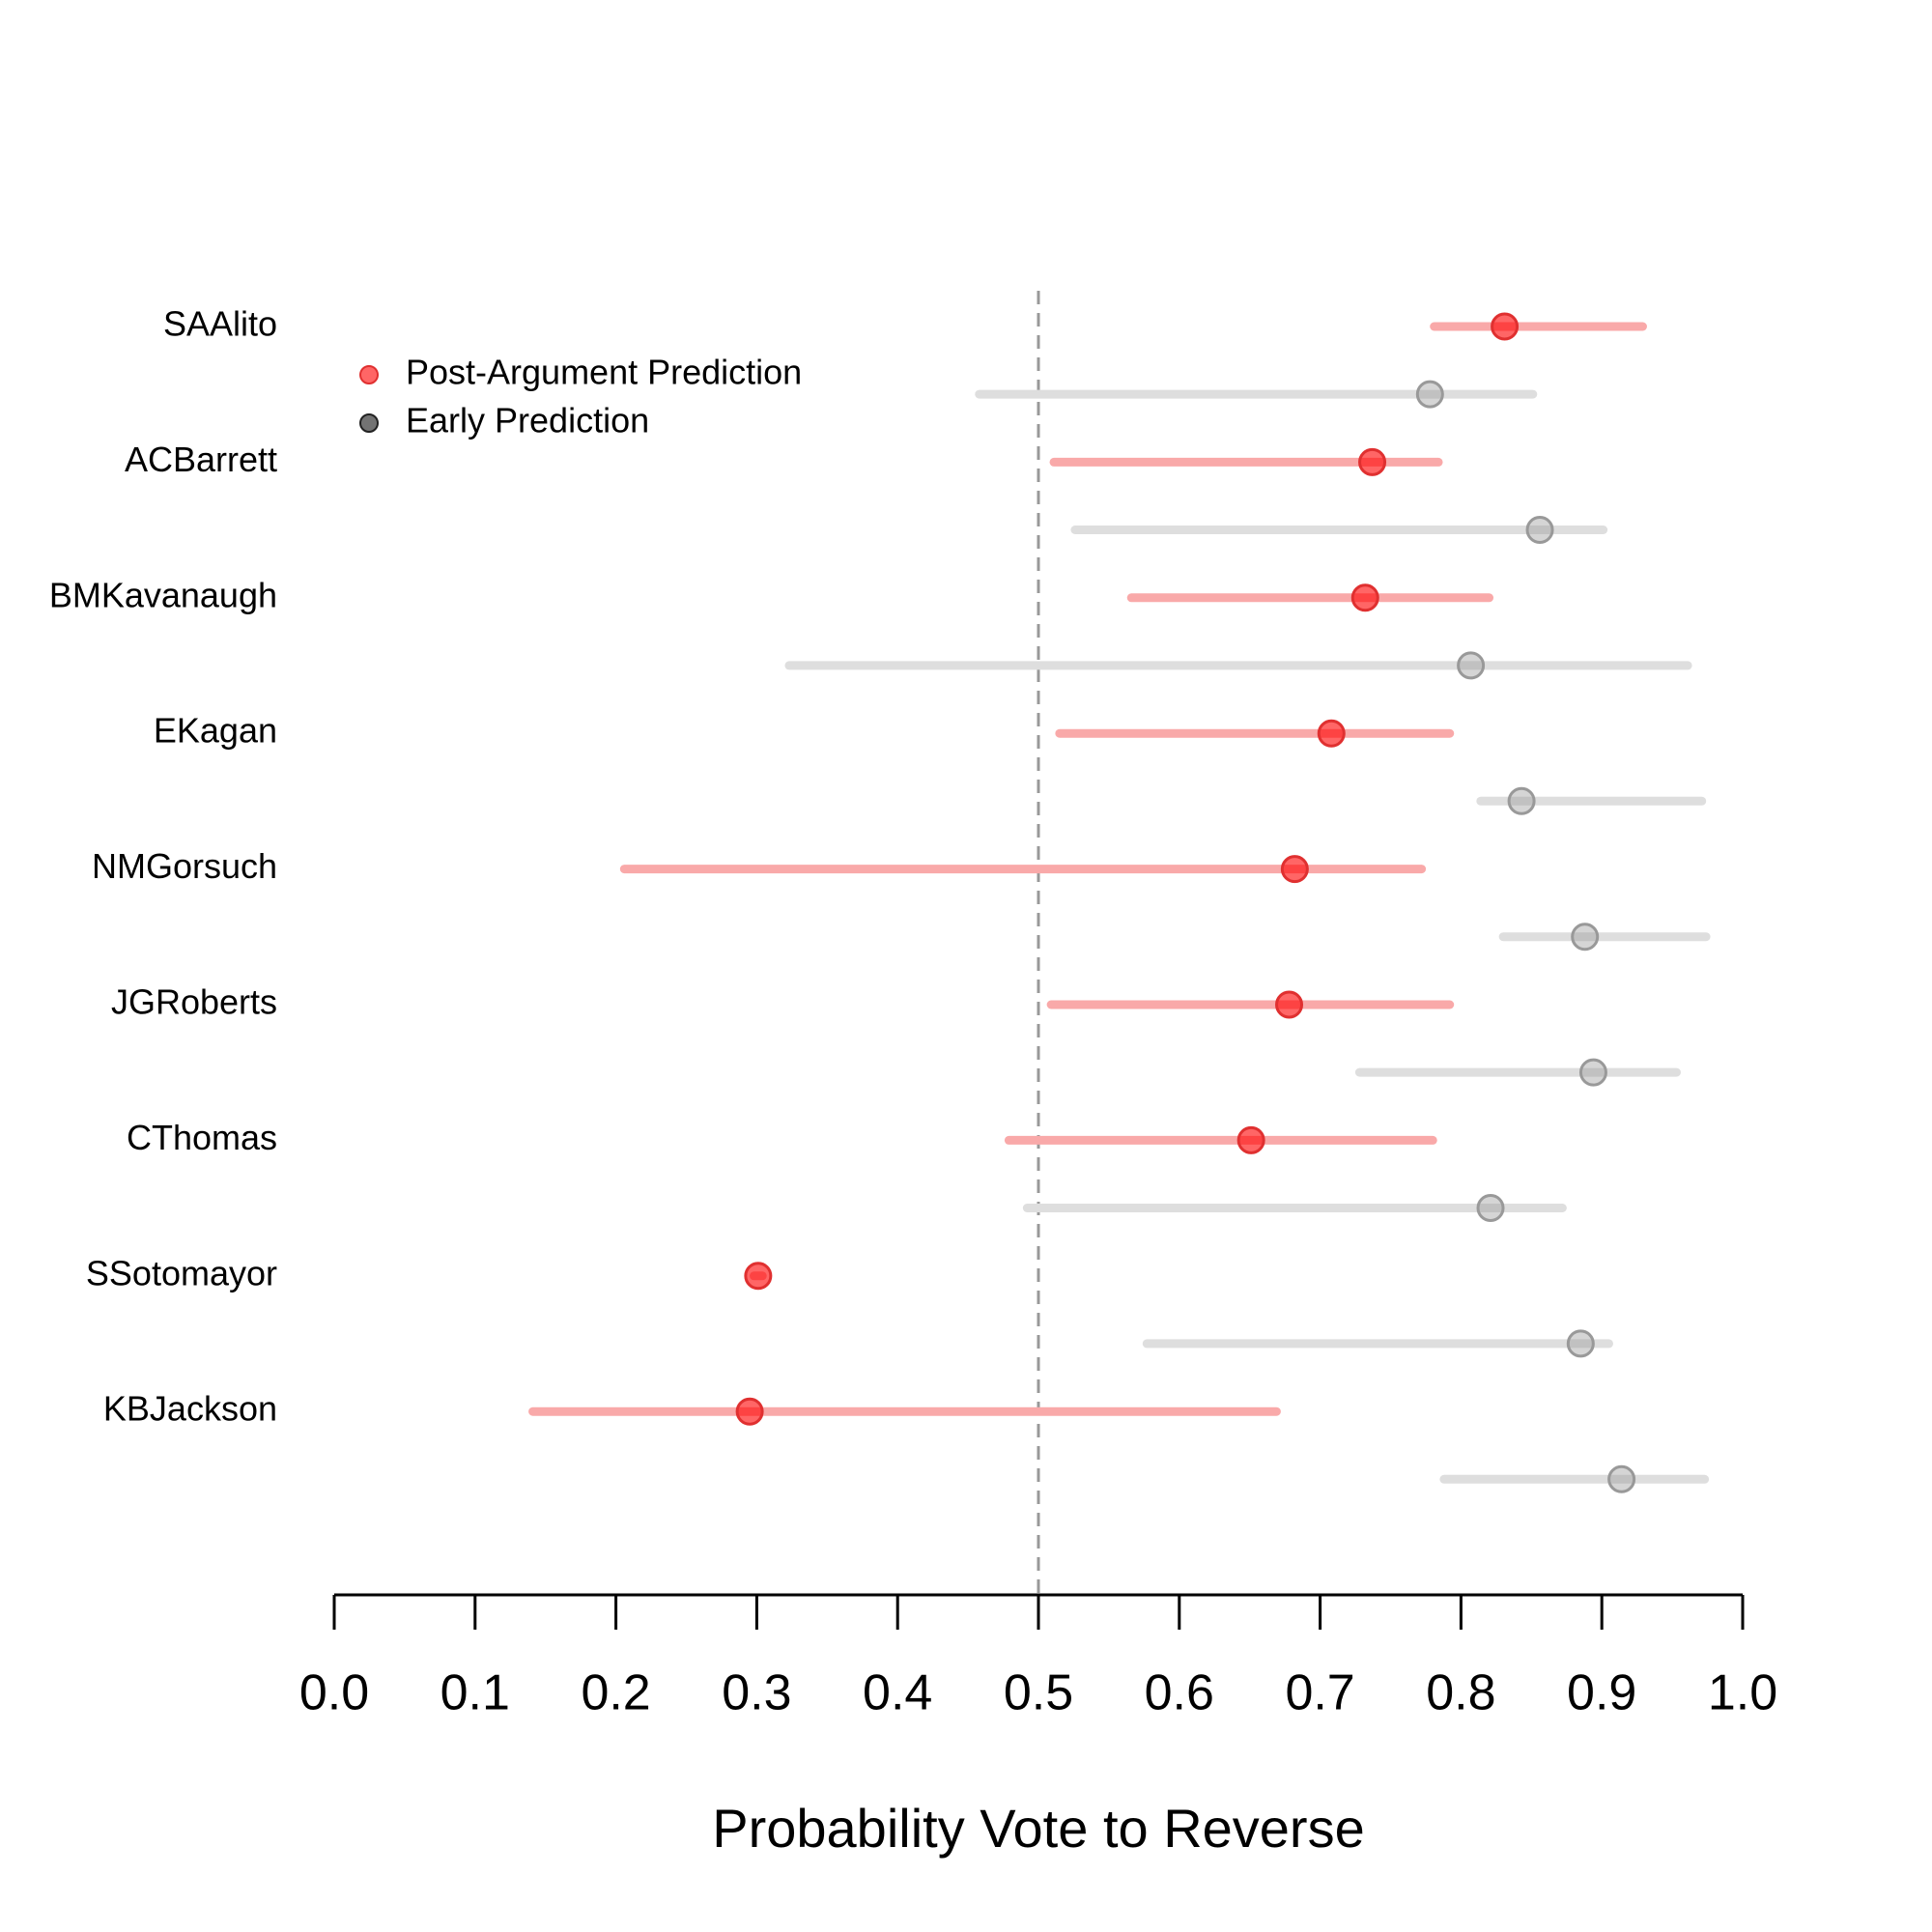 Image resolution: width=1932 pixels, height=1932 pixels. I want to click on justice-label: SSotomayor, so click(181, 1273).